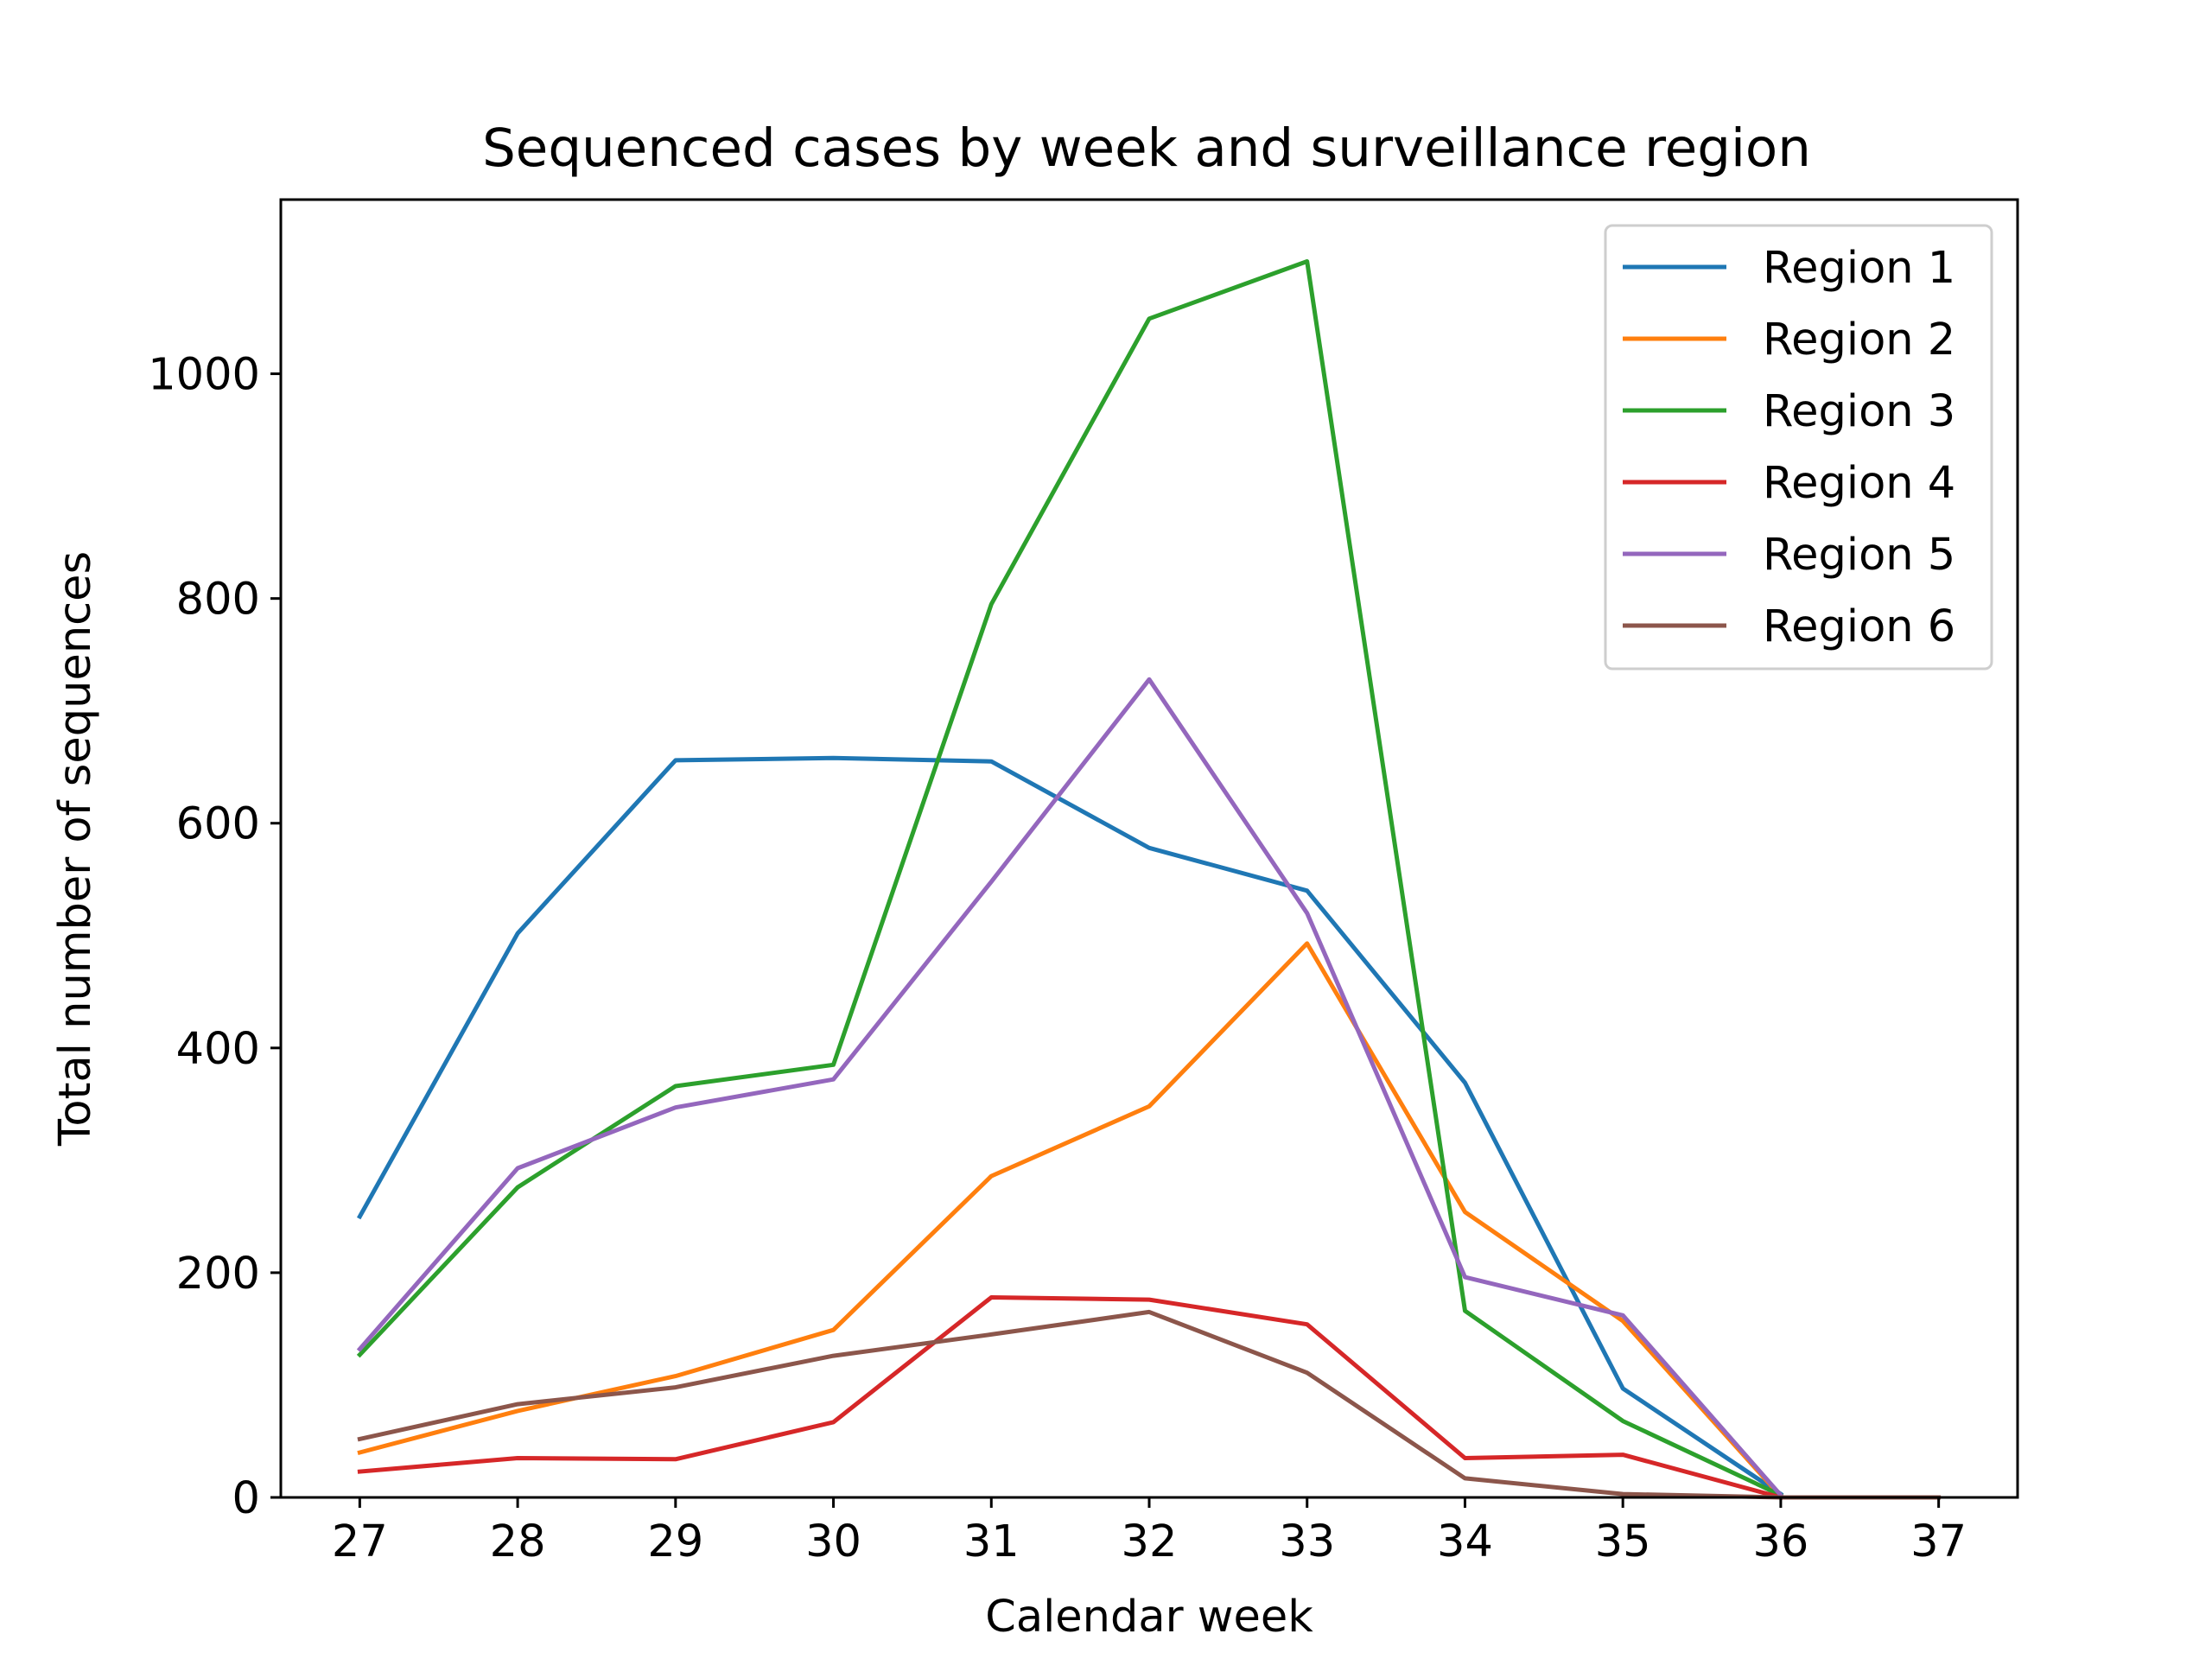 This screenshot has height=1659, width=2212. Describe the element at coordinates (246, 1498) in the screenshot. I see `y-tick-label: 0` at that location.